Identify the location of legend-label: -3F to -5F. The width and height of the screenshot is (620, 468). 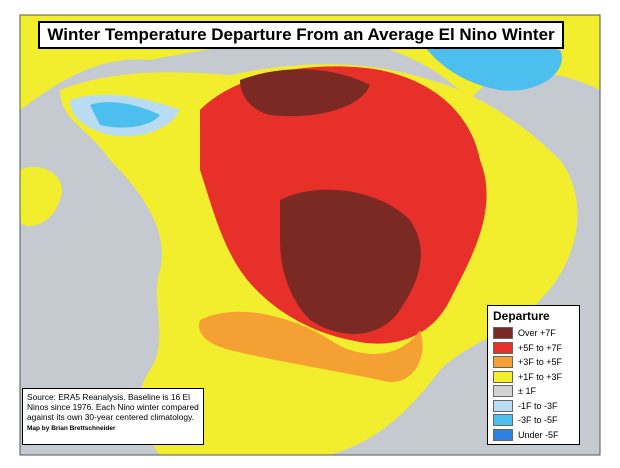
(538, 420).